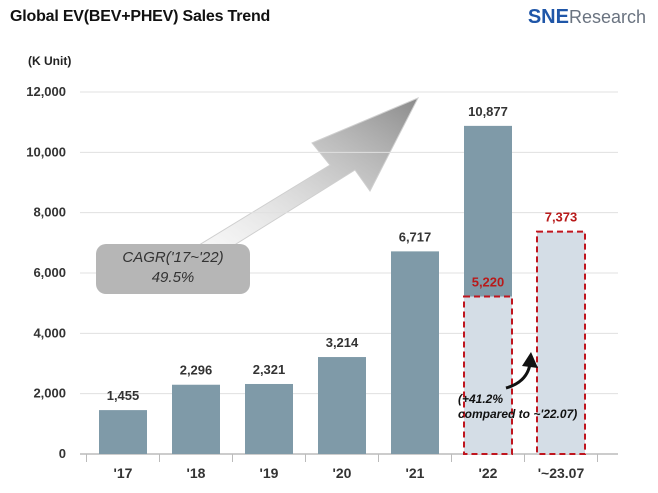  I want to click on bar-value-label: 2,321, so click(269, 369).